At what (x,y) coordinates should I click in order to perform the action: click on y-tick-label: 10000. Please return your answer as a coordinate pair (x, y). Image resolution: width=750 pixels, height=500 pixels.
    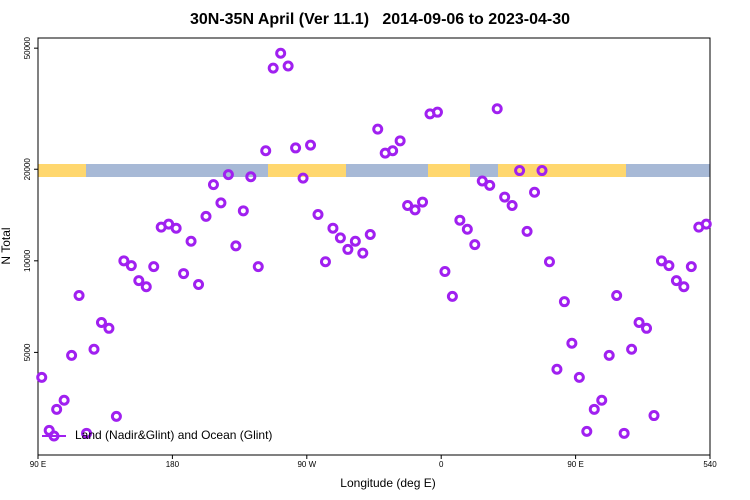
    Looking at the image, I should click on (27, 260).